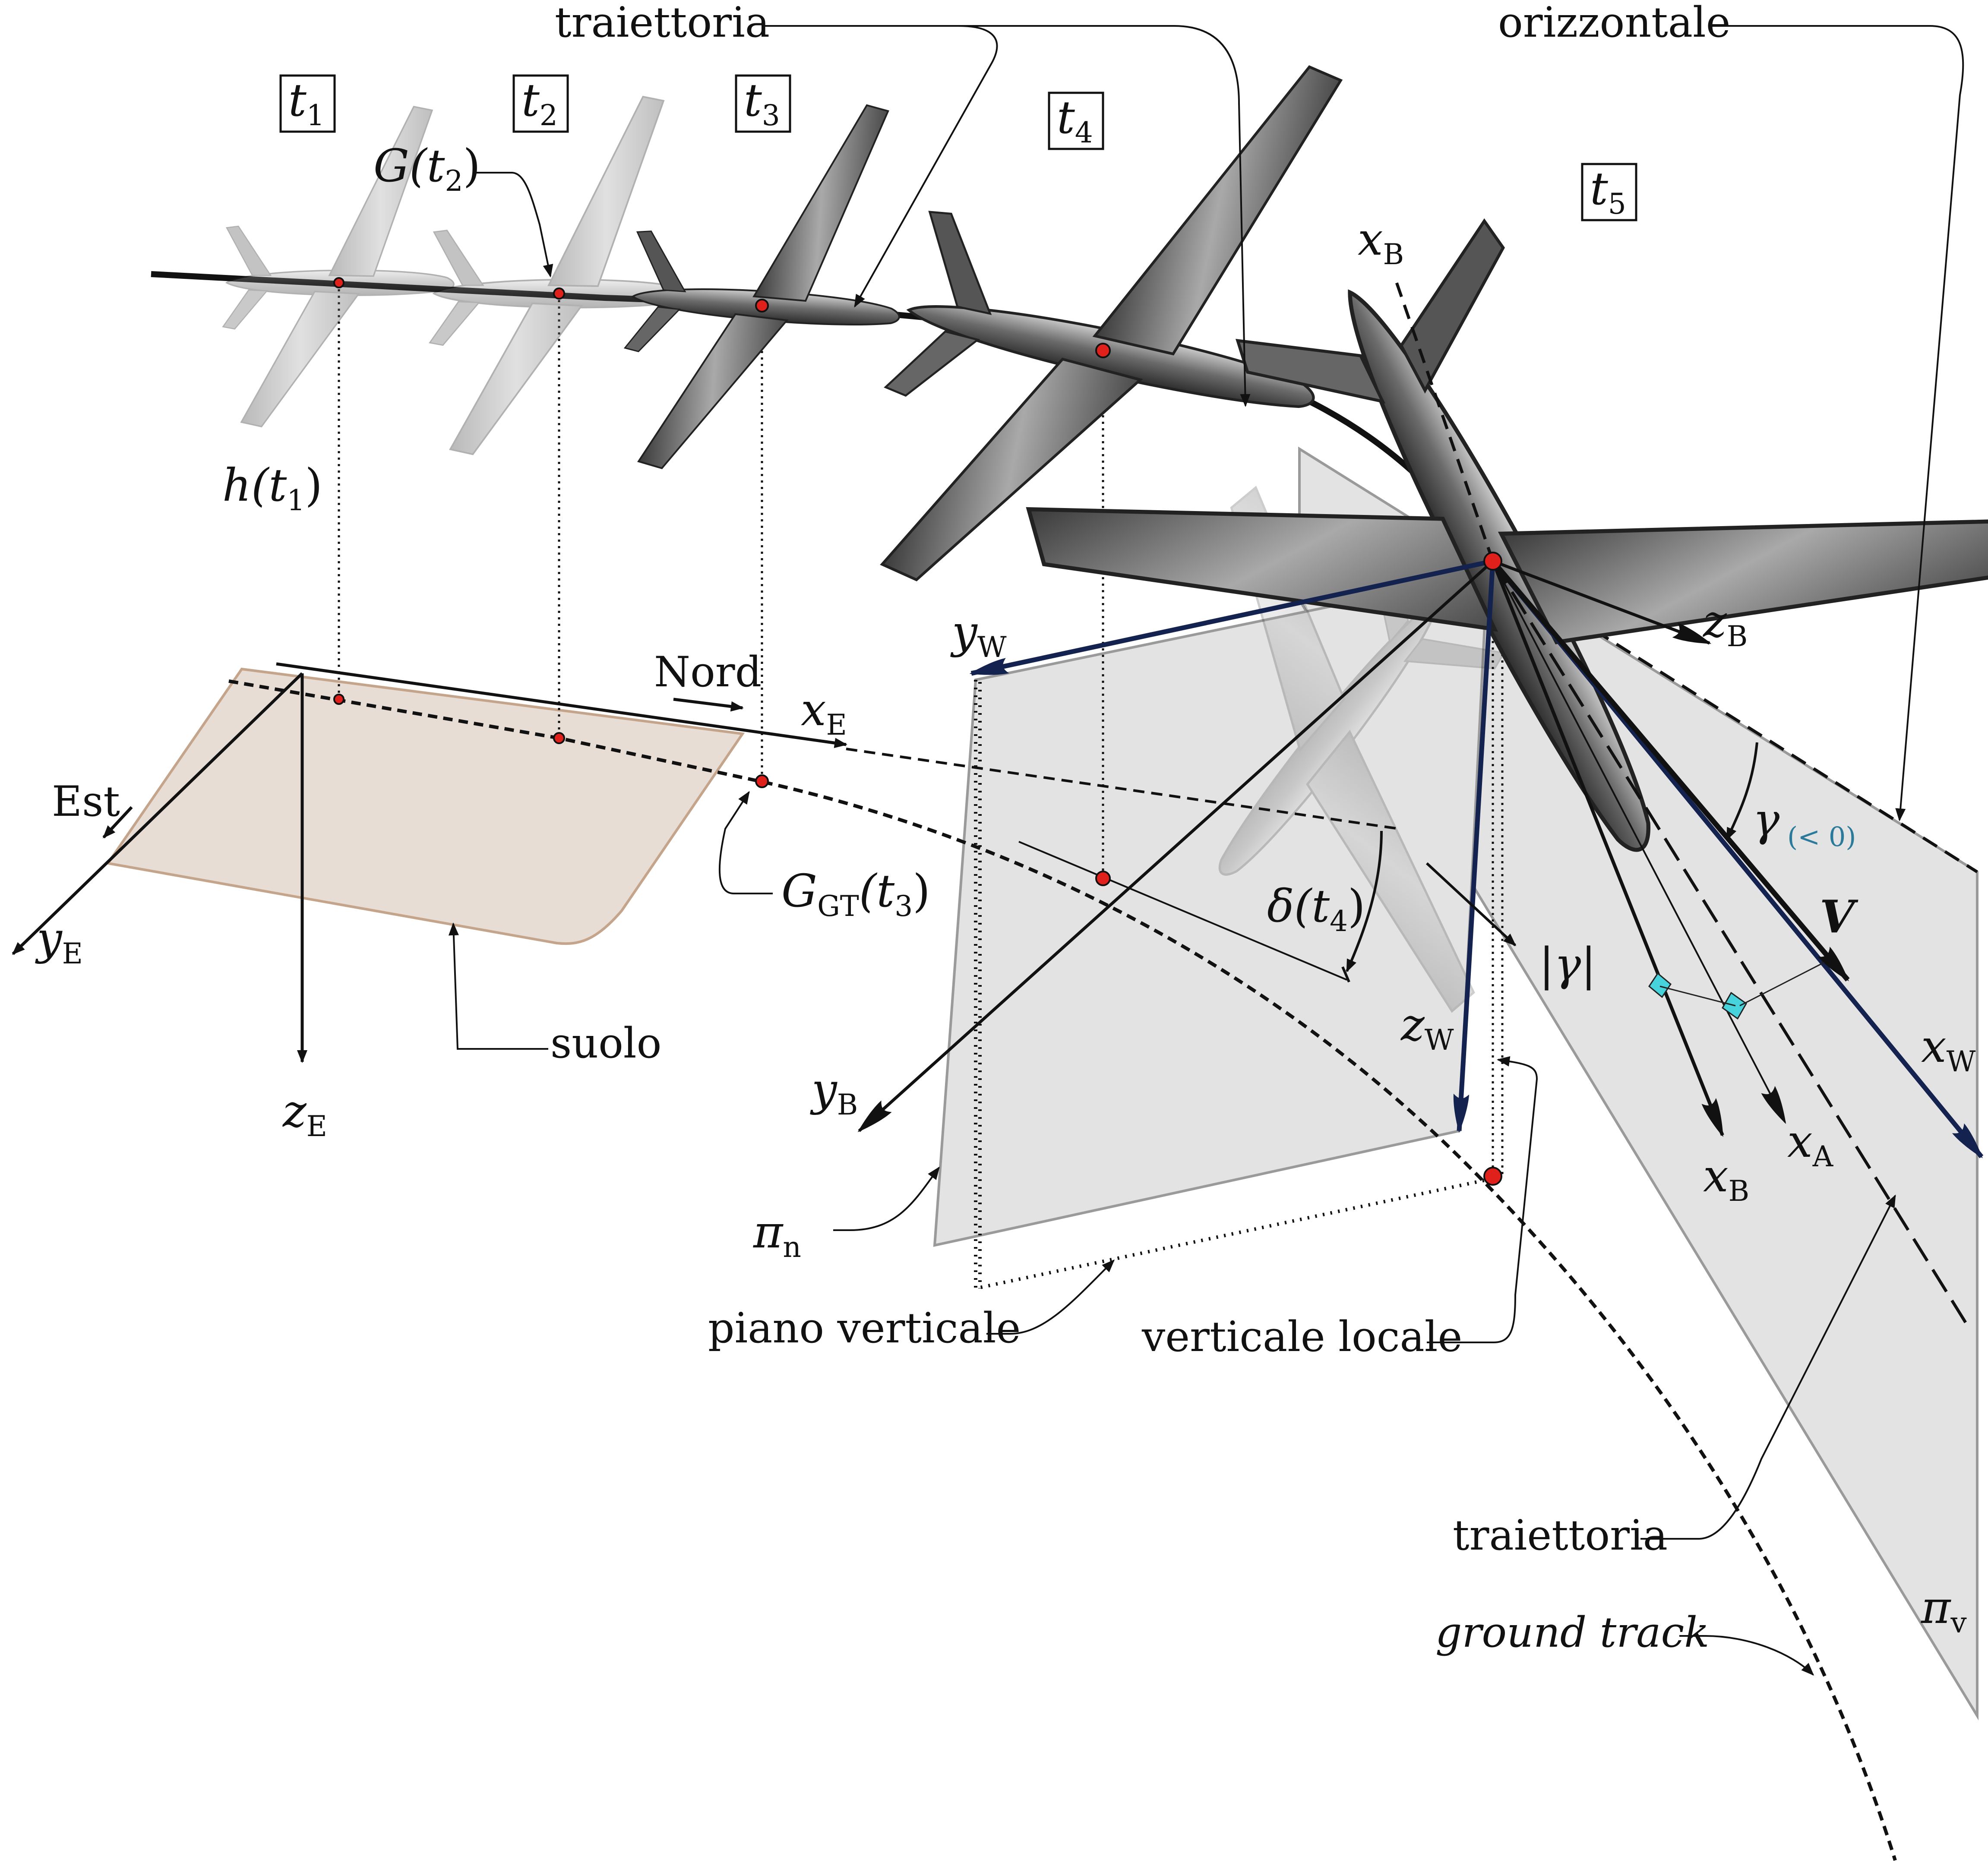 Image resolution: width=1988 pixels, height=1869 pixels. I want to click on axis-label-xB-top: xB, so click(1381, 242).